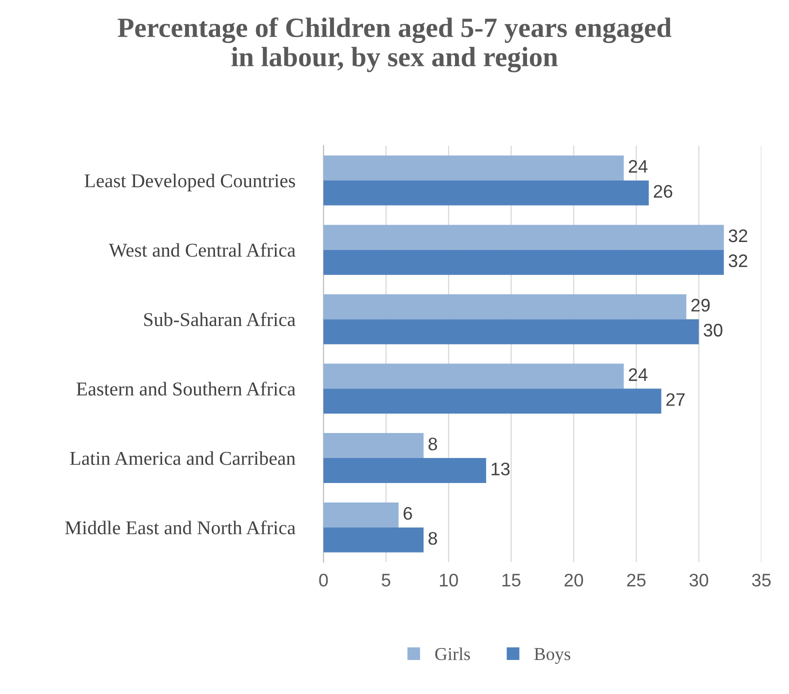 Image resolution: width=789 pixels, height=694 pixels. Describe the element at coordinates (189, 183) in the screenshot. I see `y-tick-label: Least Developed Countries` at that location.